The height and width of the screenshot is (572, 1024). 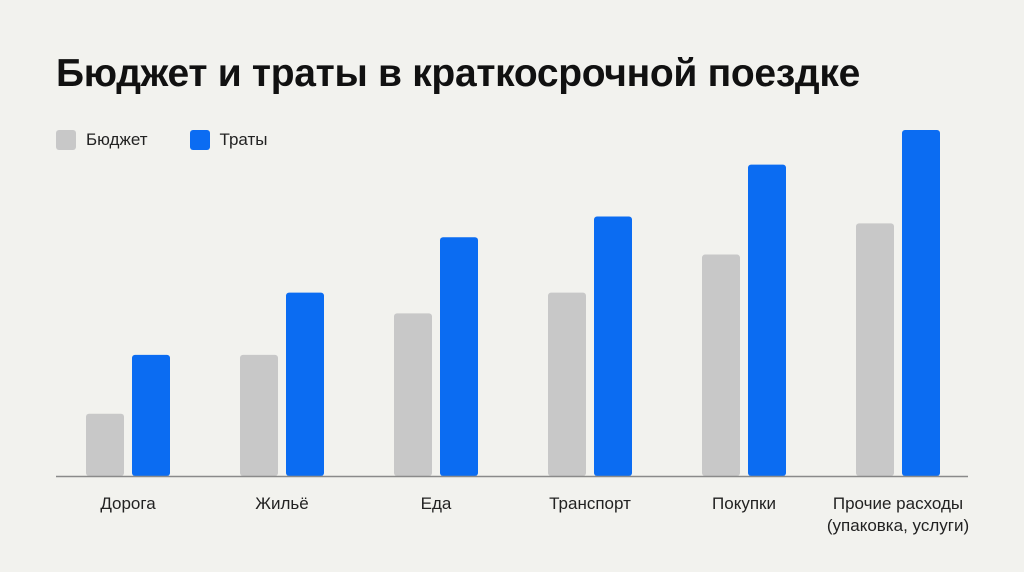 What do you see at coordinates (744, 503) in the screenshot?
I see `x-tick-label: Покупки` at bounding box center [744, 503].